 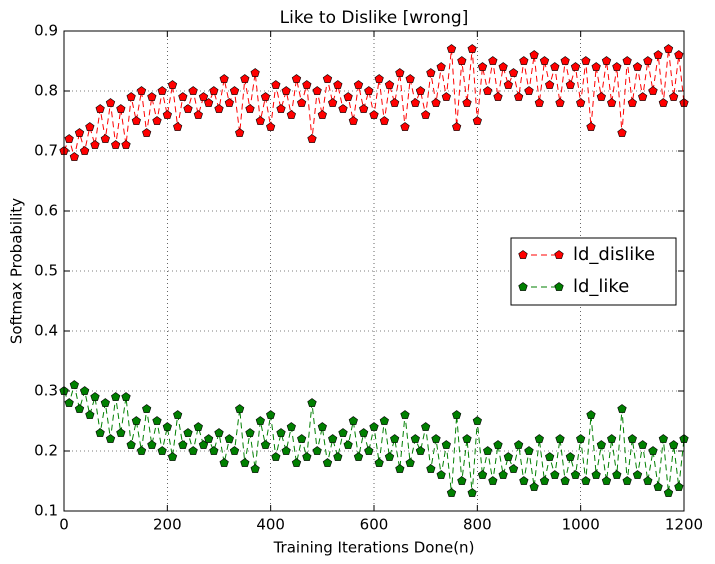 What do you see at coordinates (46, 331) in the screenshot?
I see `y-tick-label: 0.4` at bounding box center [46, 331].